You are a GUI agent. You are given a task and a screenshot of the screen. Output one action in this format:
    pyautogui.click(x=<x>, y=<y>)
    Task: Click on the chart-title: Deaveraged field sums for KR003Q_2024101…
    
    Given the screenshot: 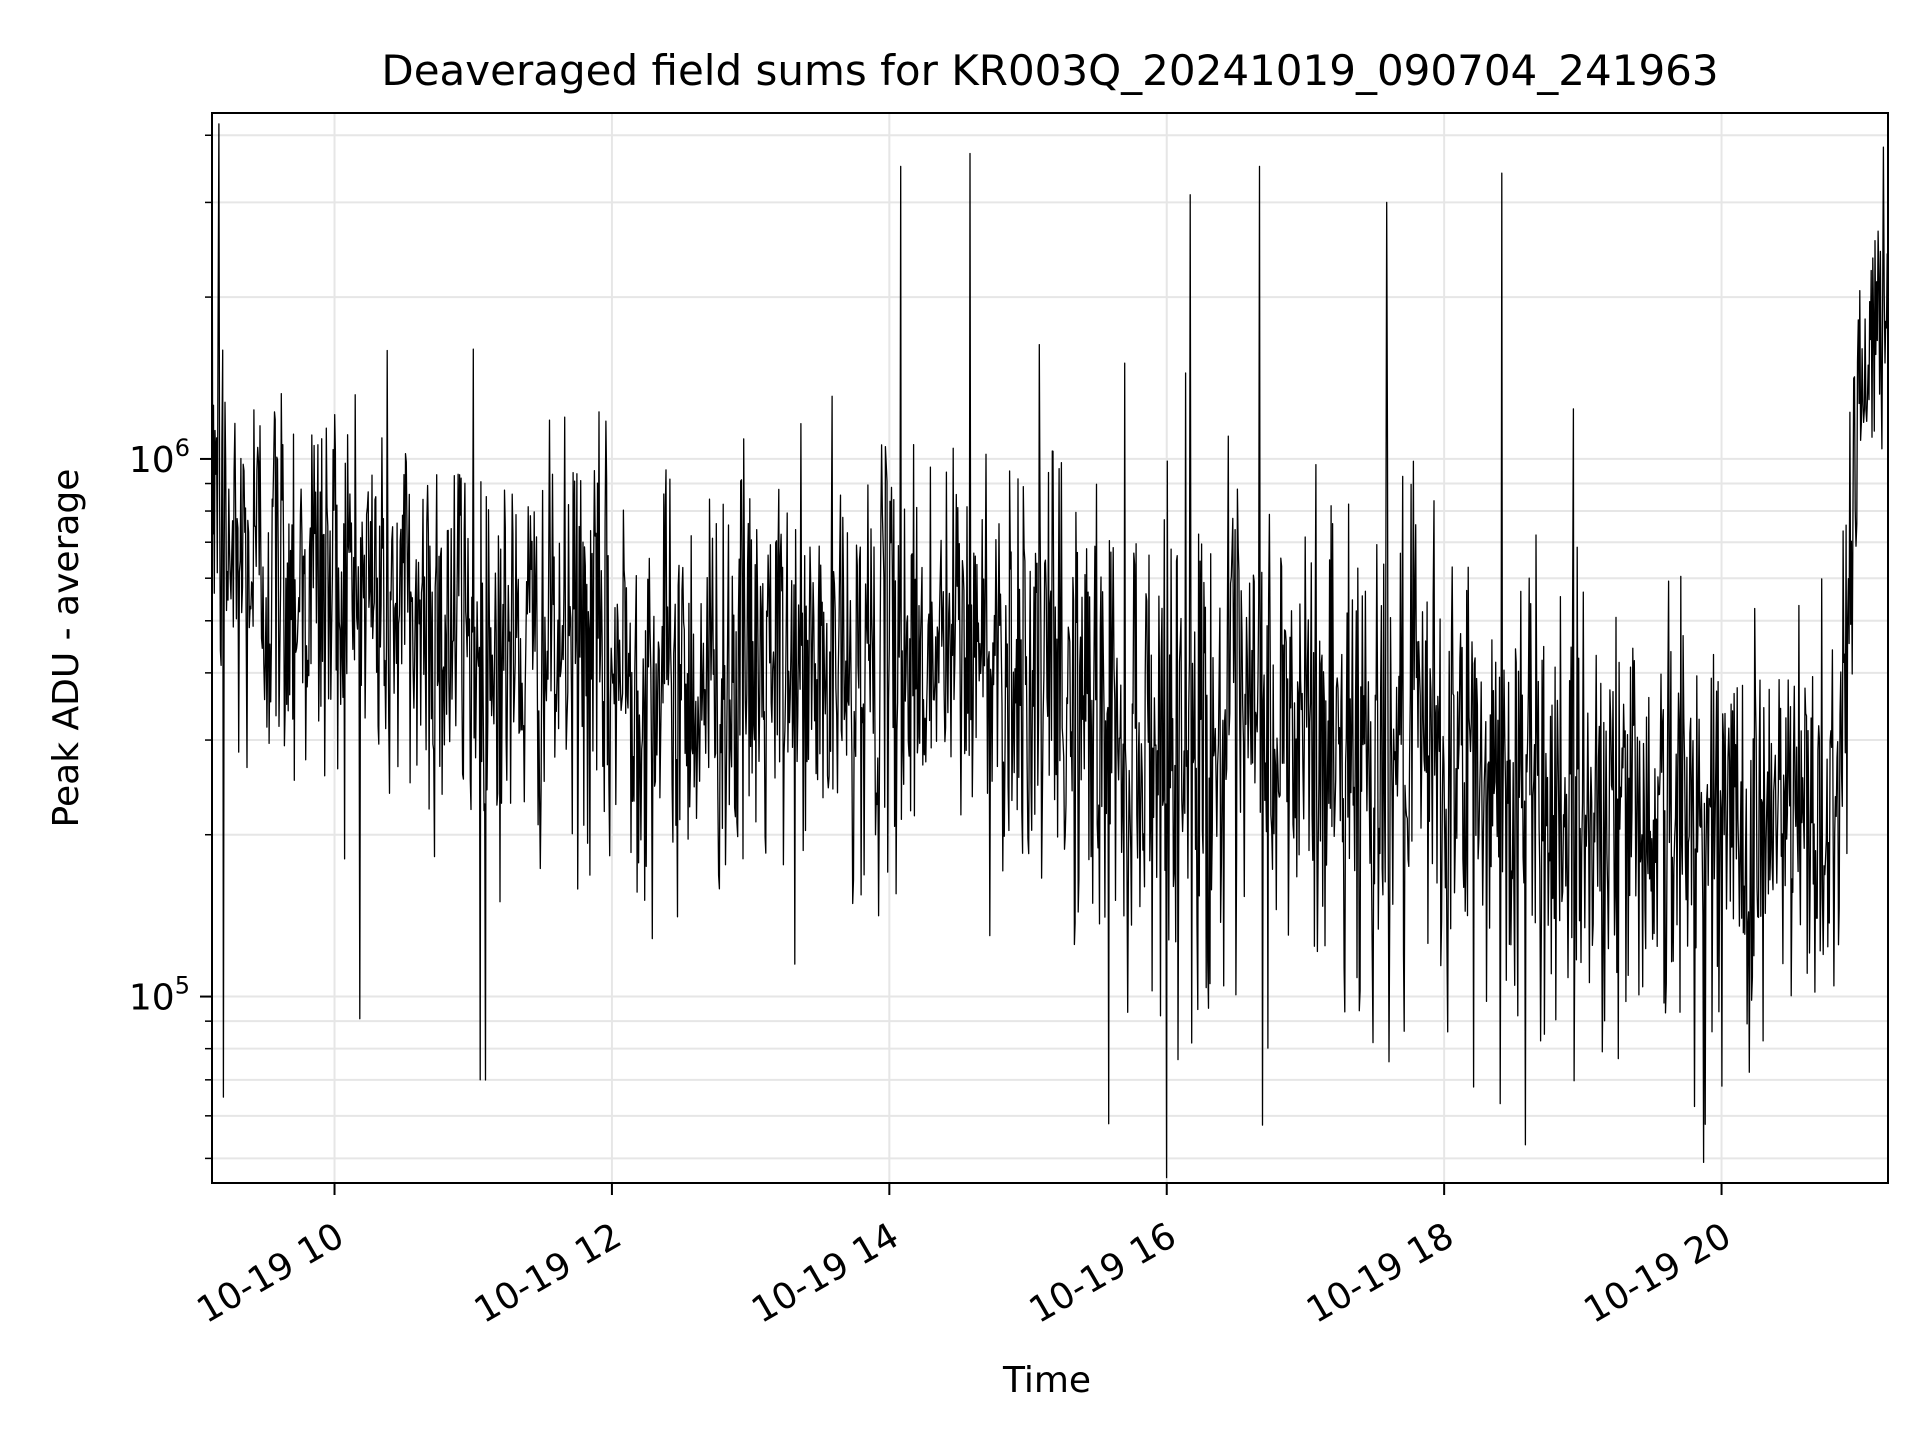 What is the action you would take?
    pyautogui.click(x=1049, y=70)
    